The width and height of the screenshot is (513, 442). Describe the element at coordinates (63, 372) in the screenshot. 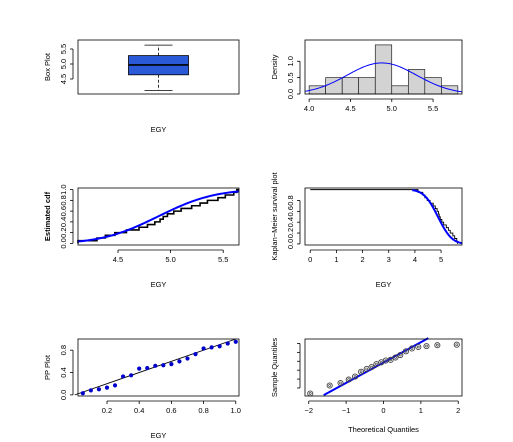

I see `pp-y-tick-label: 0.4` at that location.